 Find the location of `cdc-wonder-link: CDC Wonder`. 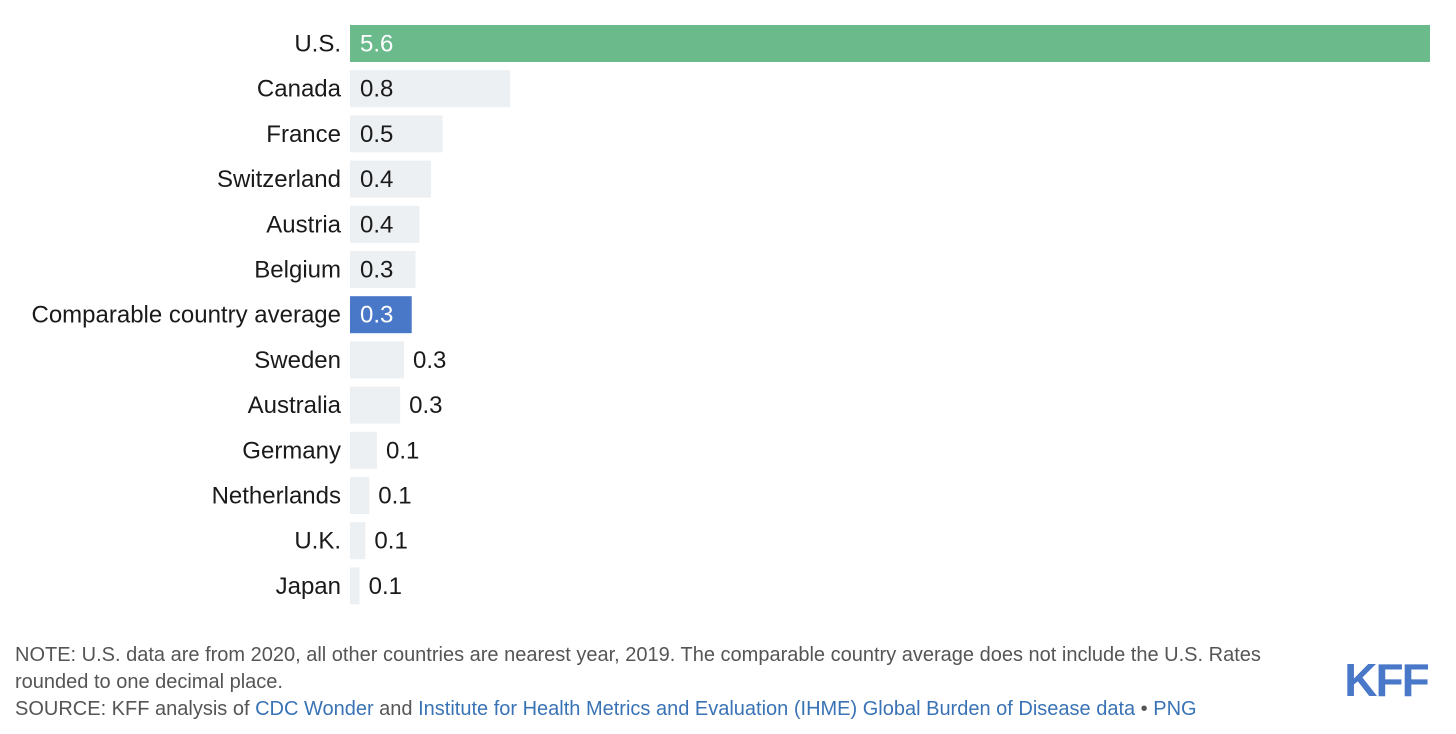

cdc-wonder-link: CDC Wonder is located at coordinates (314, 709).